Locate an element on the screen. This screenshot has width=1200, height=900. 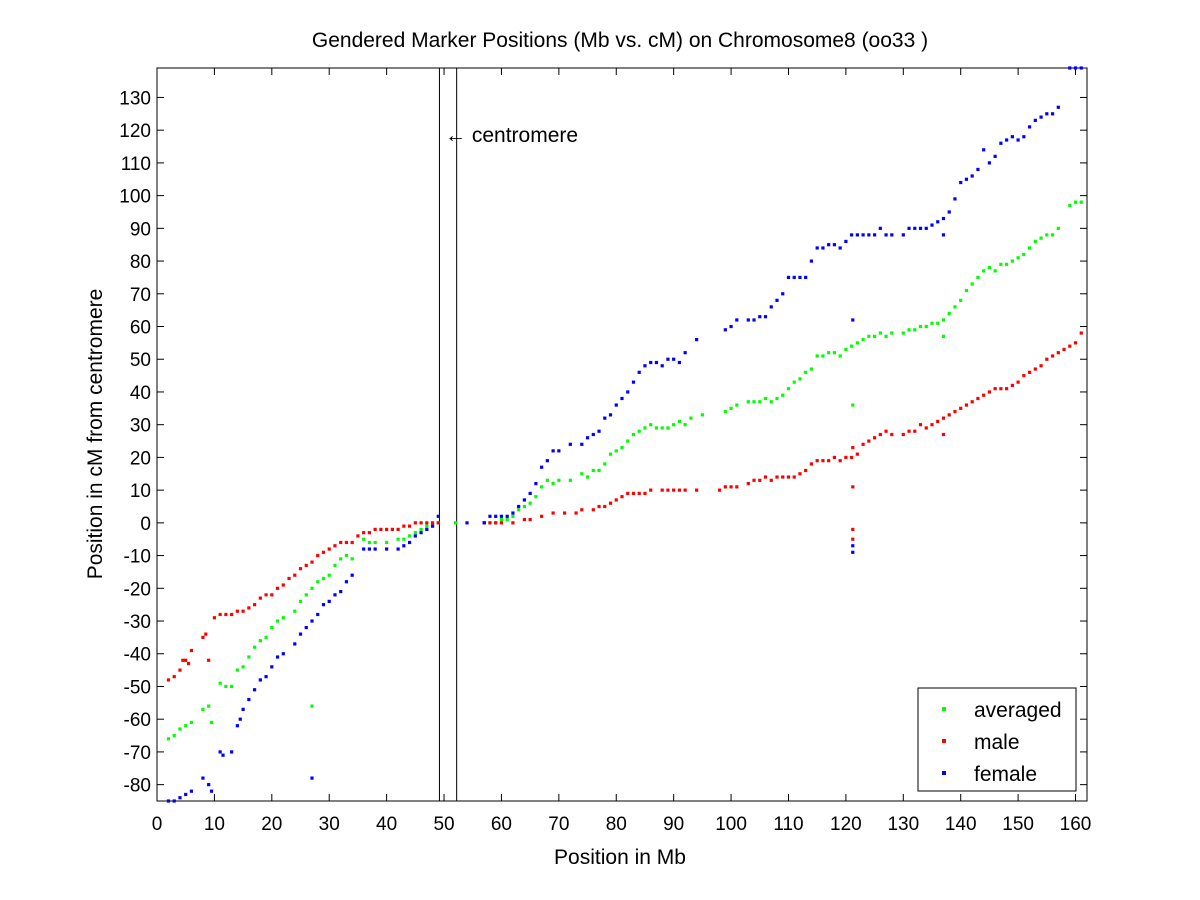
y-tick-label: 30 is located at coordinates (140, 426).